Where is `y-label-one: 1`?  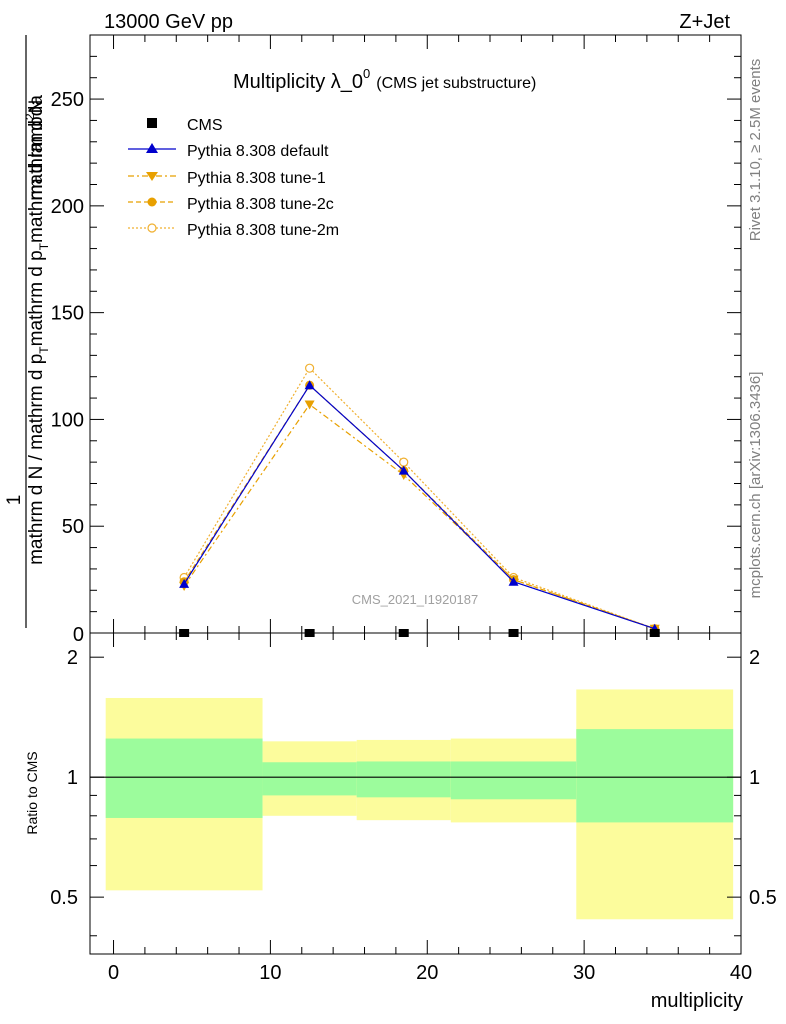 y-label-one: 1 is located at coordinates (14, 500).